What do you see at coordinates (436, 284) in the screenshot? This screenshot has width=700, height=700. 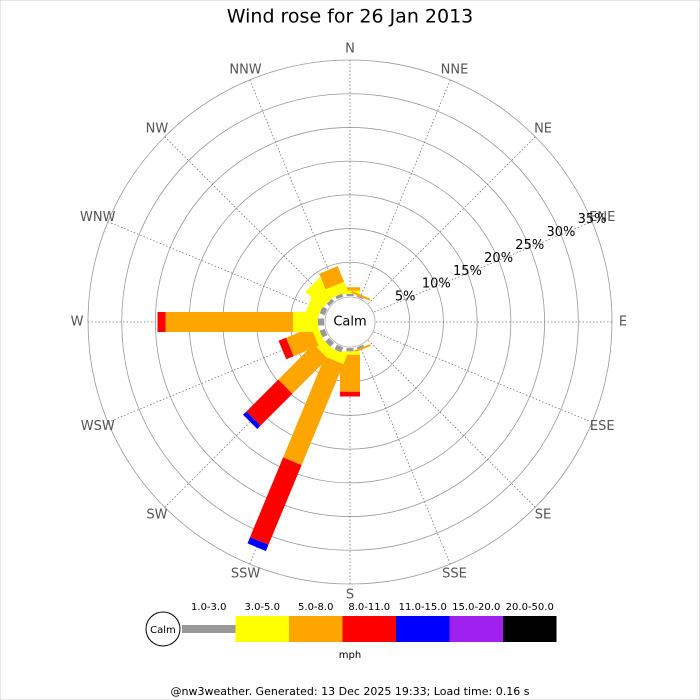 I see `r-tick-label: 10%` at bounding box center [436, 284].